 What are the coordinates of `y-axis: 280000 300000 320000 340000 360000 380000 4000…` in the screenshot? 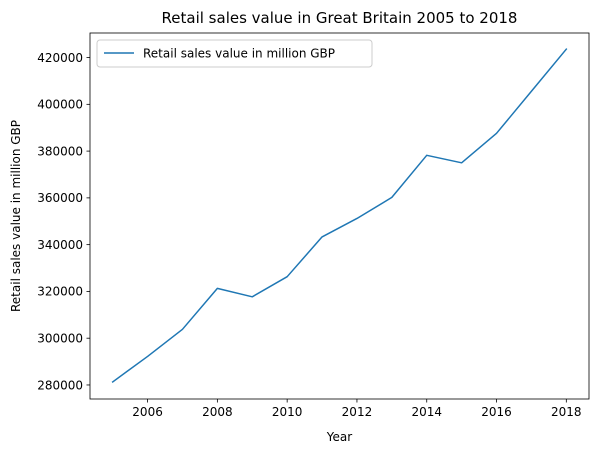 It's located at (63, 221).